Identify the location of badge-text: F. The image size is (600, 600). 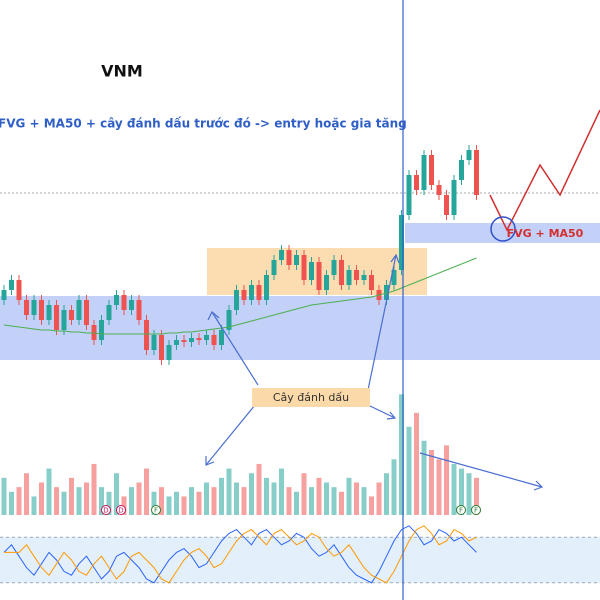
(156, 511).